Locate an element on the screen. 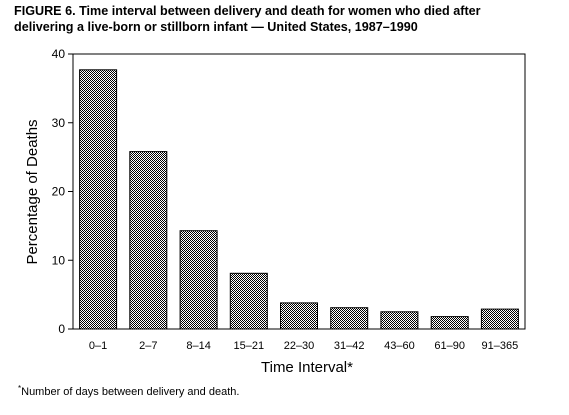 Image resolution: width=569 pixels, height=415 pixels. x-tick-label-7: 43–60 is located at coordinates (399, 346).